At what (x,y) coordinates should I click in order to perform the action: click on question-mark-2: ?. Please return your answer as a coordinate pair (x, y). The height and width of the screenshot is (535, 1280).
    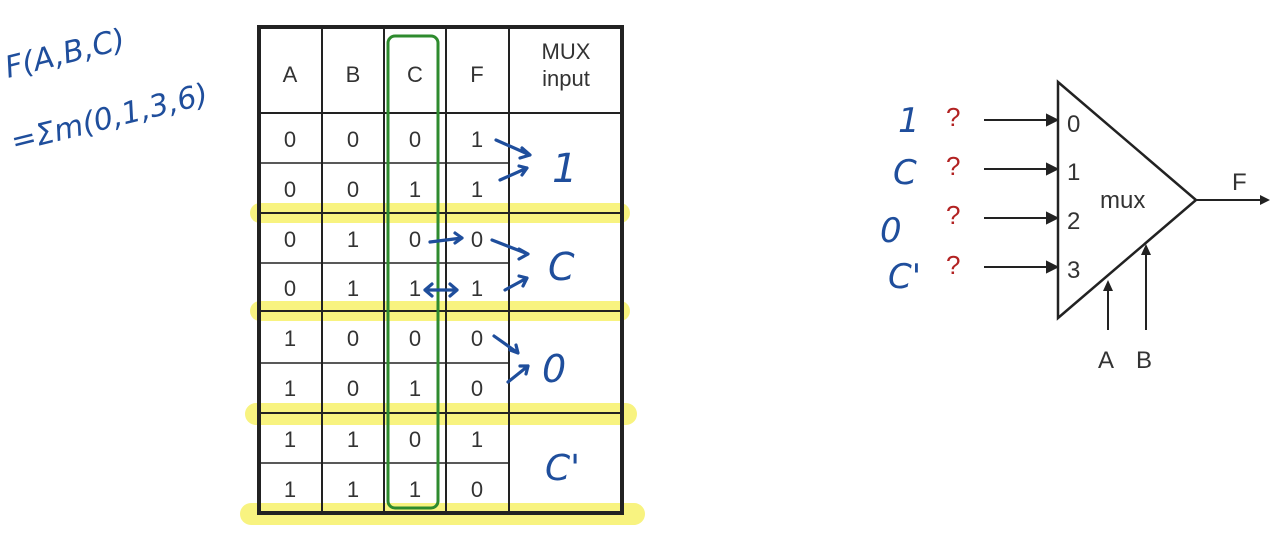
    Looking at the image, I should click on (953, 215).